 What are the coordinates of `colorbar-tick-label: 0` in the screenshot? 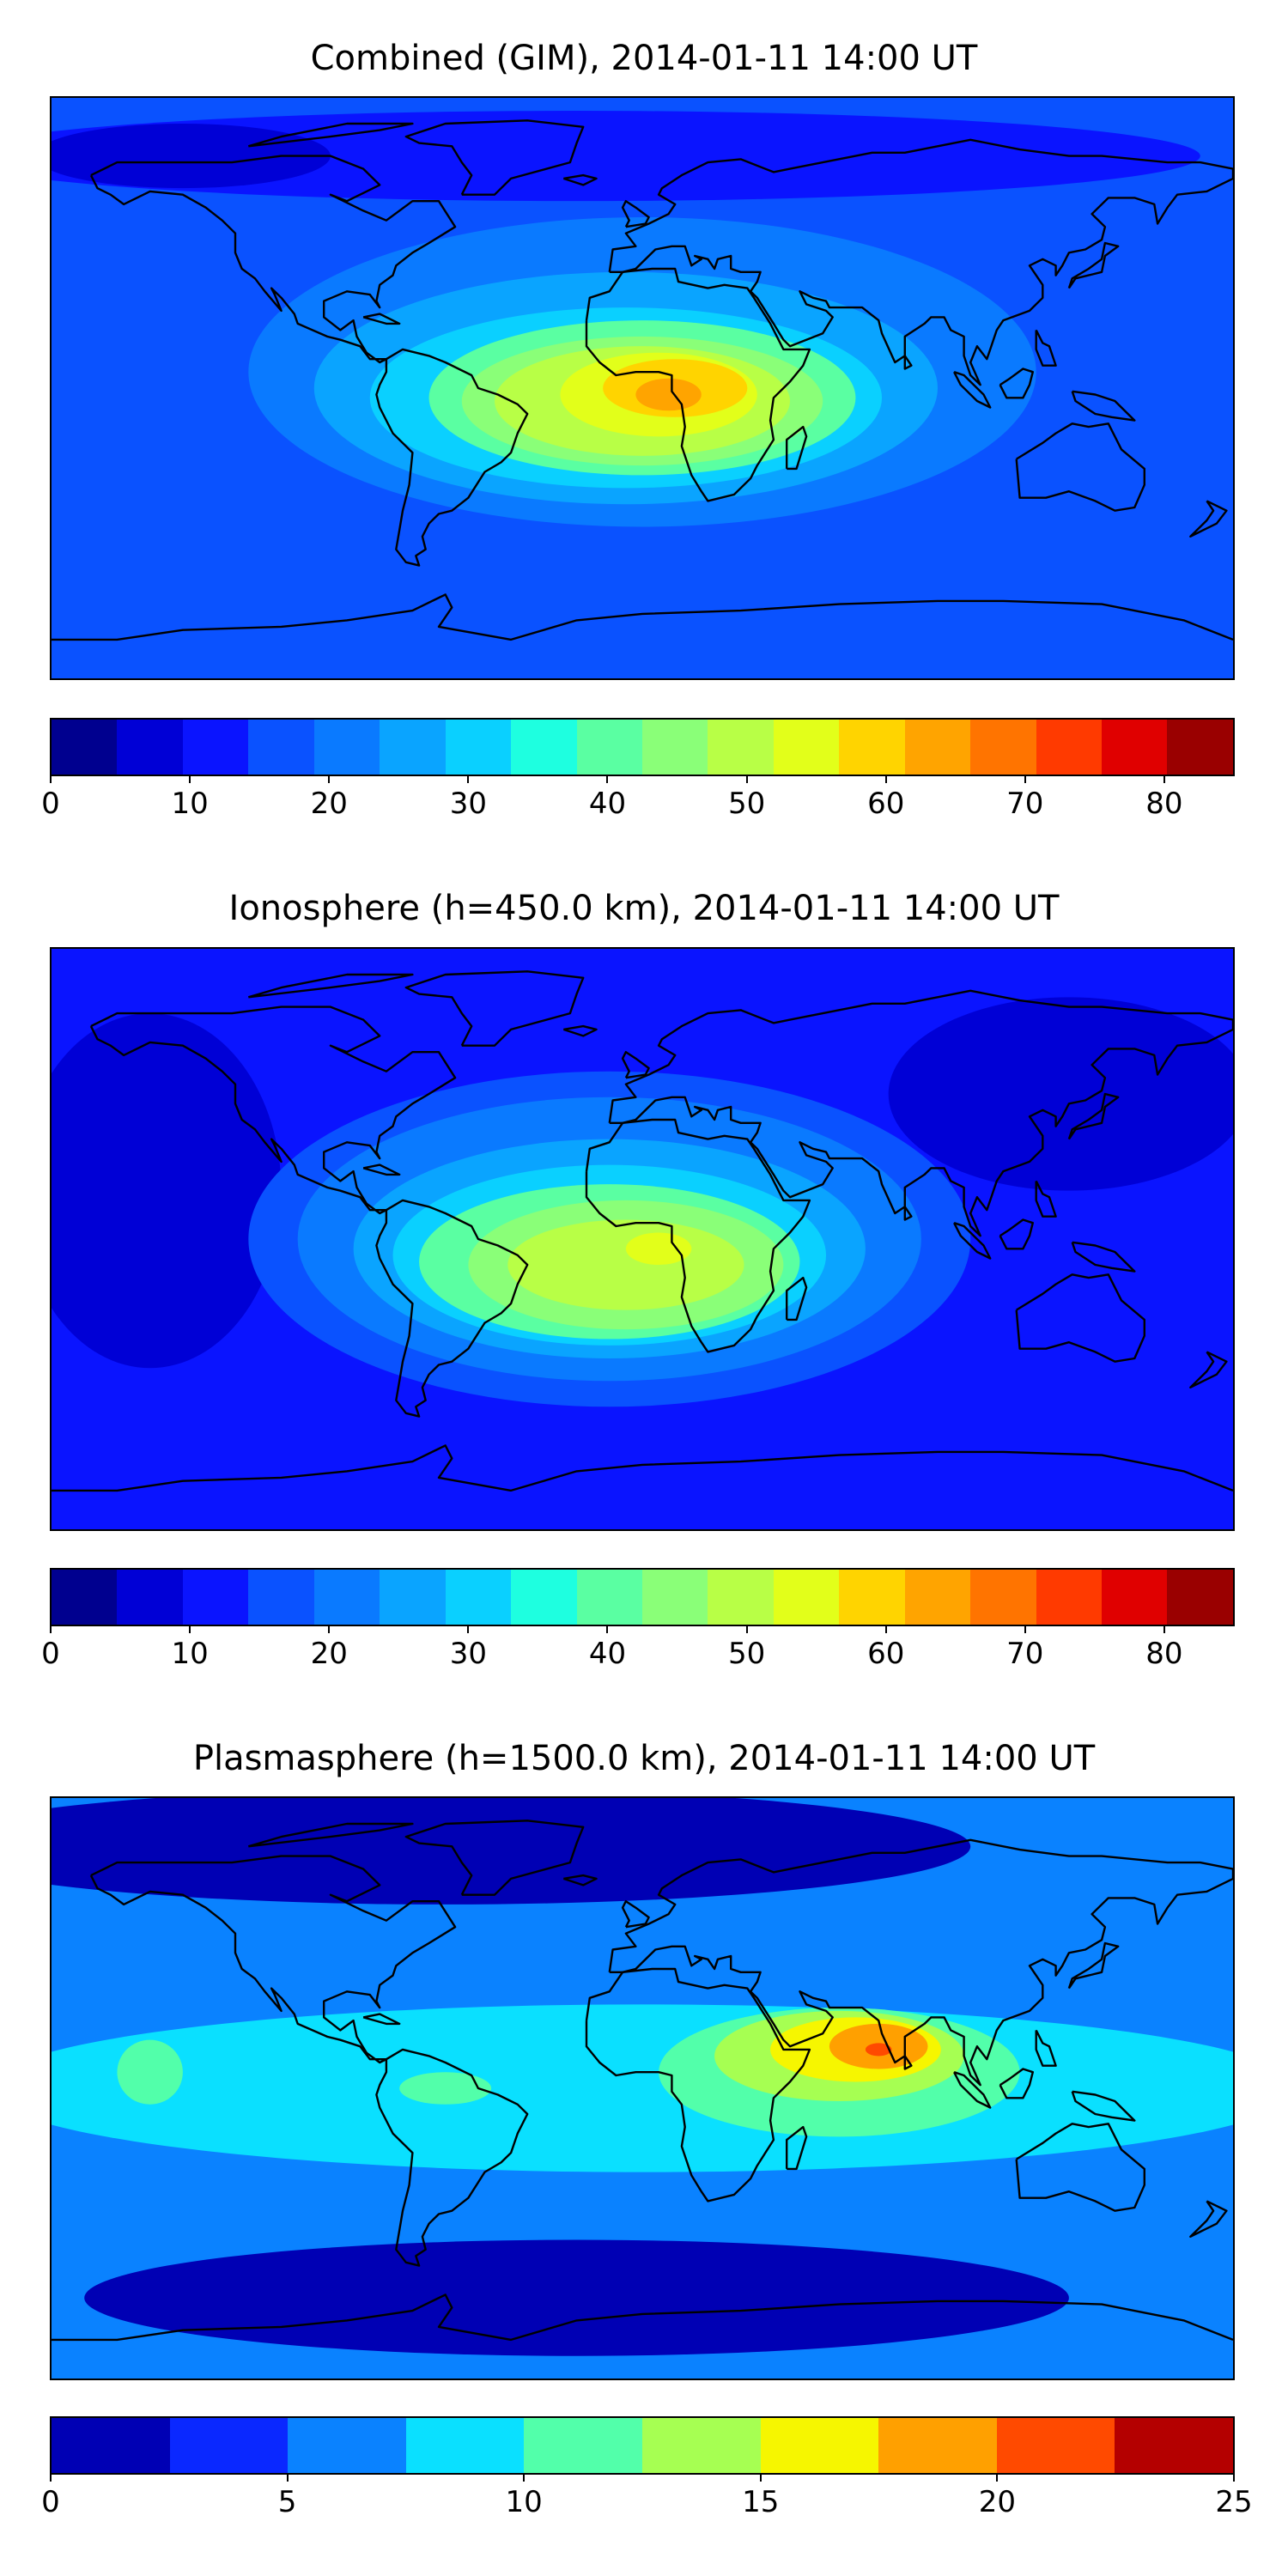 It's located at (50, 2502).